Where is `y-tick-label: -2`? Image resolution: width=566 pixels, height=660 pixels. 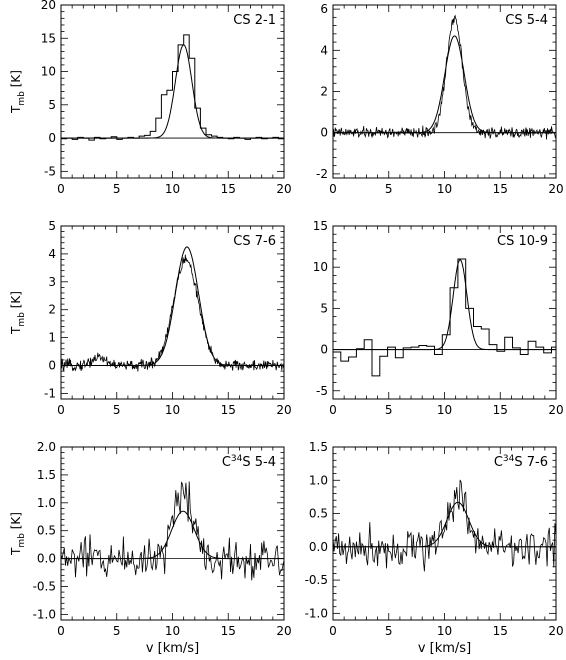
y-tick-label: -2 is located at coordinates (322, 174).